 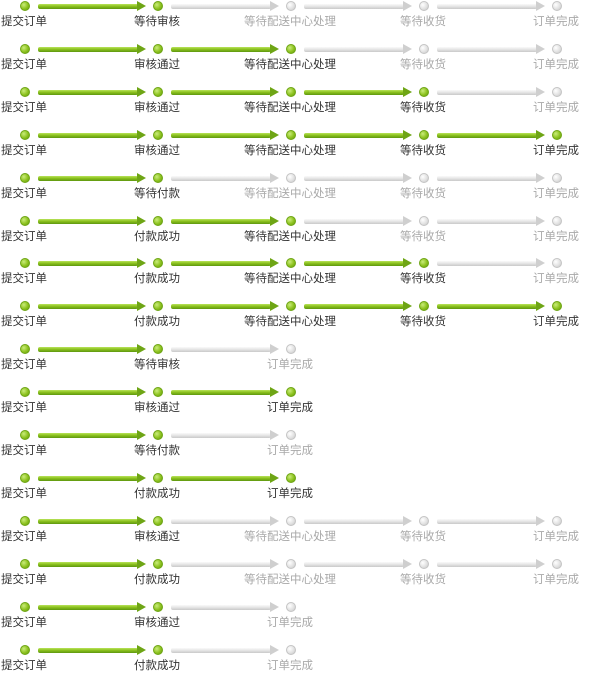 What do you see at coordinates (295, 494) in the screenshot?
I see `order-progress-flow: 提交订单 付款成功 订单完成` at bounding box center [295, 494].